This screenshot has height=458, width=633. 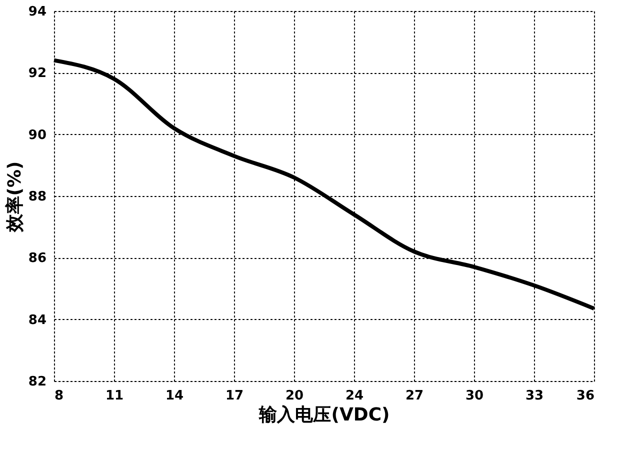 I want to click on y-tick-label: 94, so click(x=37, y=12).